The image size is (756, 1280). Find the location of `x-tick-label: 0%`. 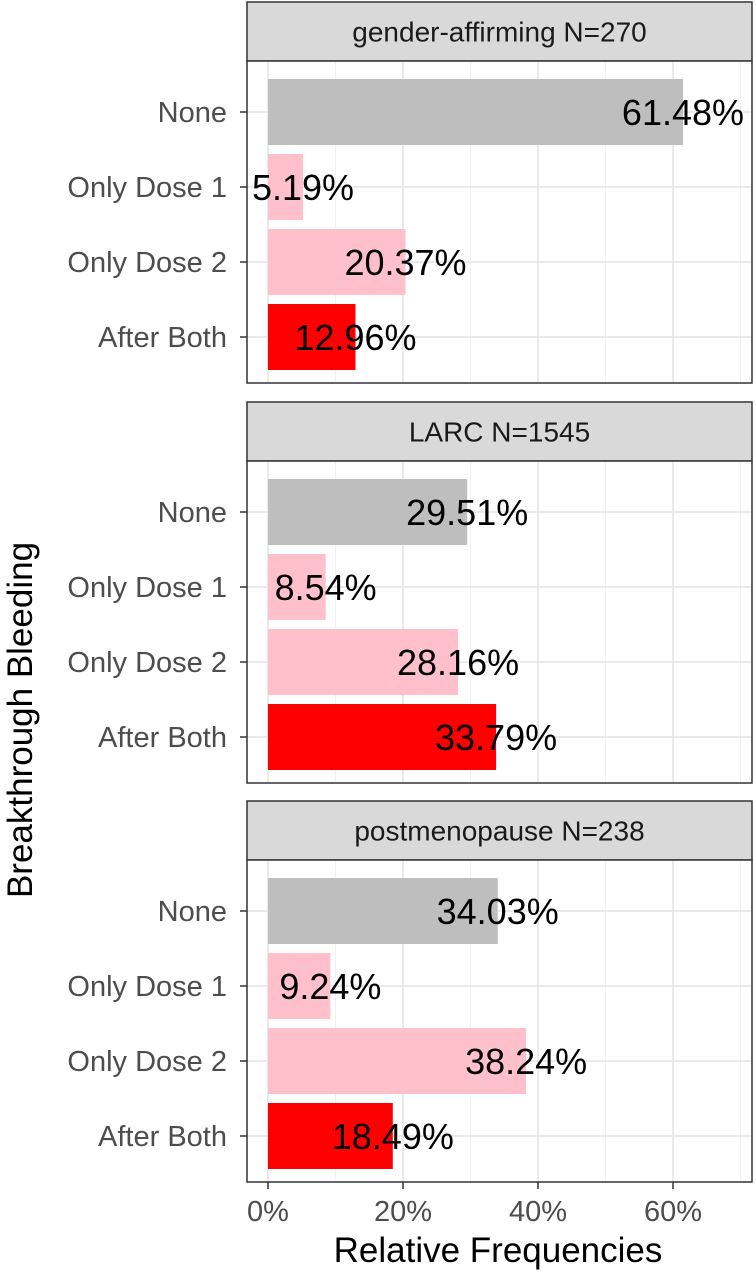

x-tick-label: 0% is located at coordinates (268, 1212).